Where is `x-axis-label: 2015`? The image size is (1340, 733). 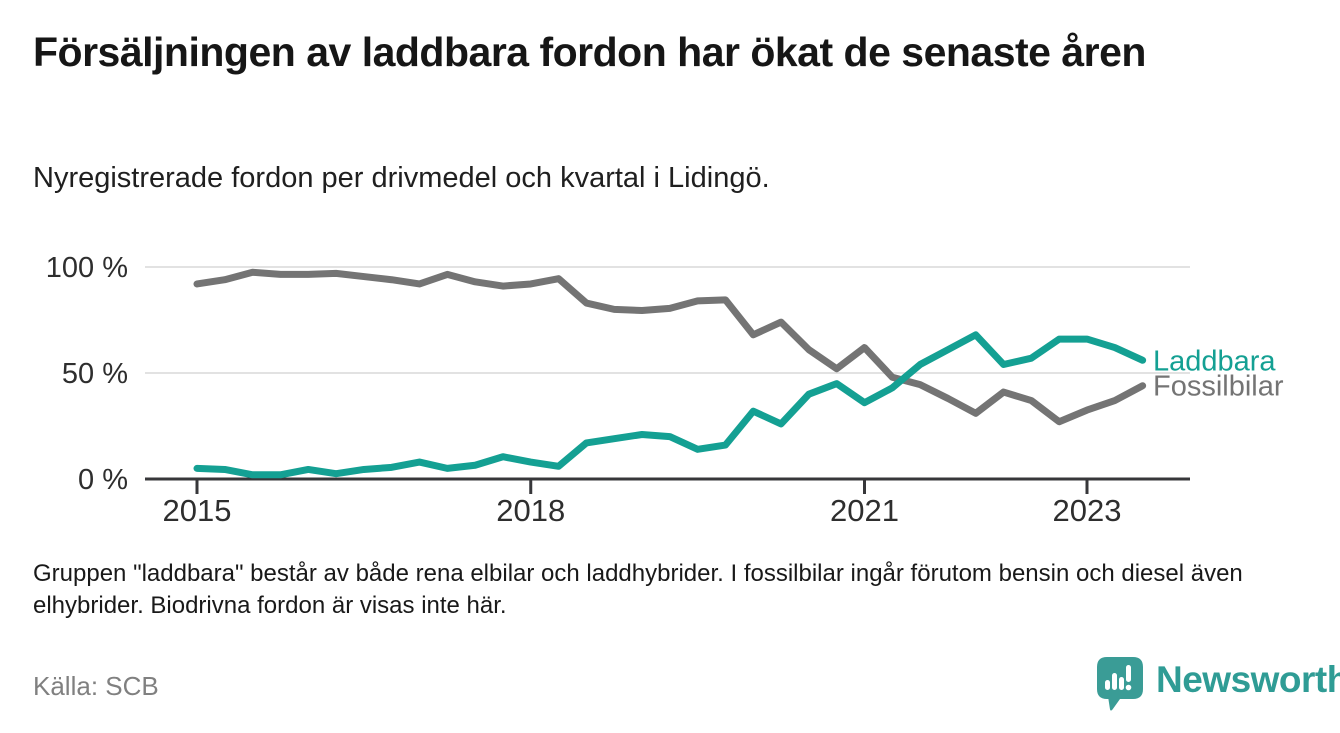
x-axis-label: 2015 is located at coordinates (197, 510).